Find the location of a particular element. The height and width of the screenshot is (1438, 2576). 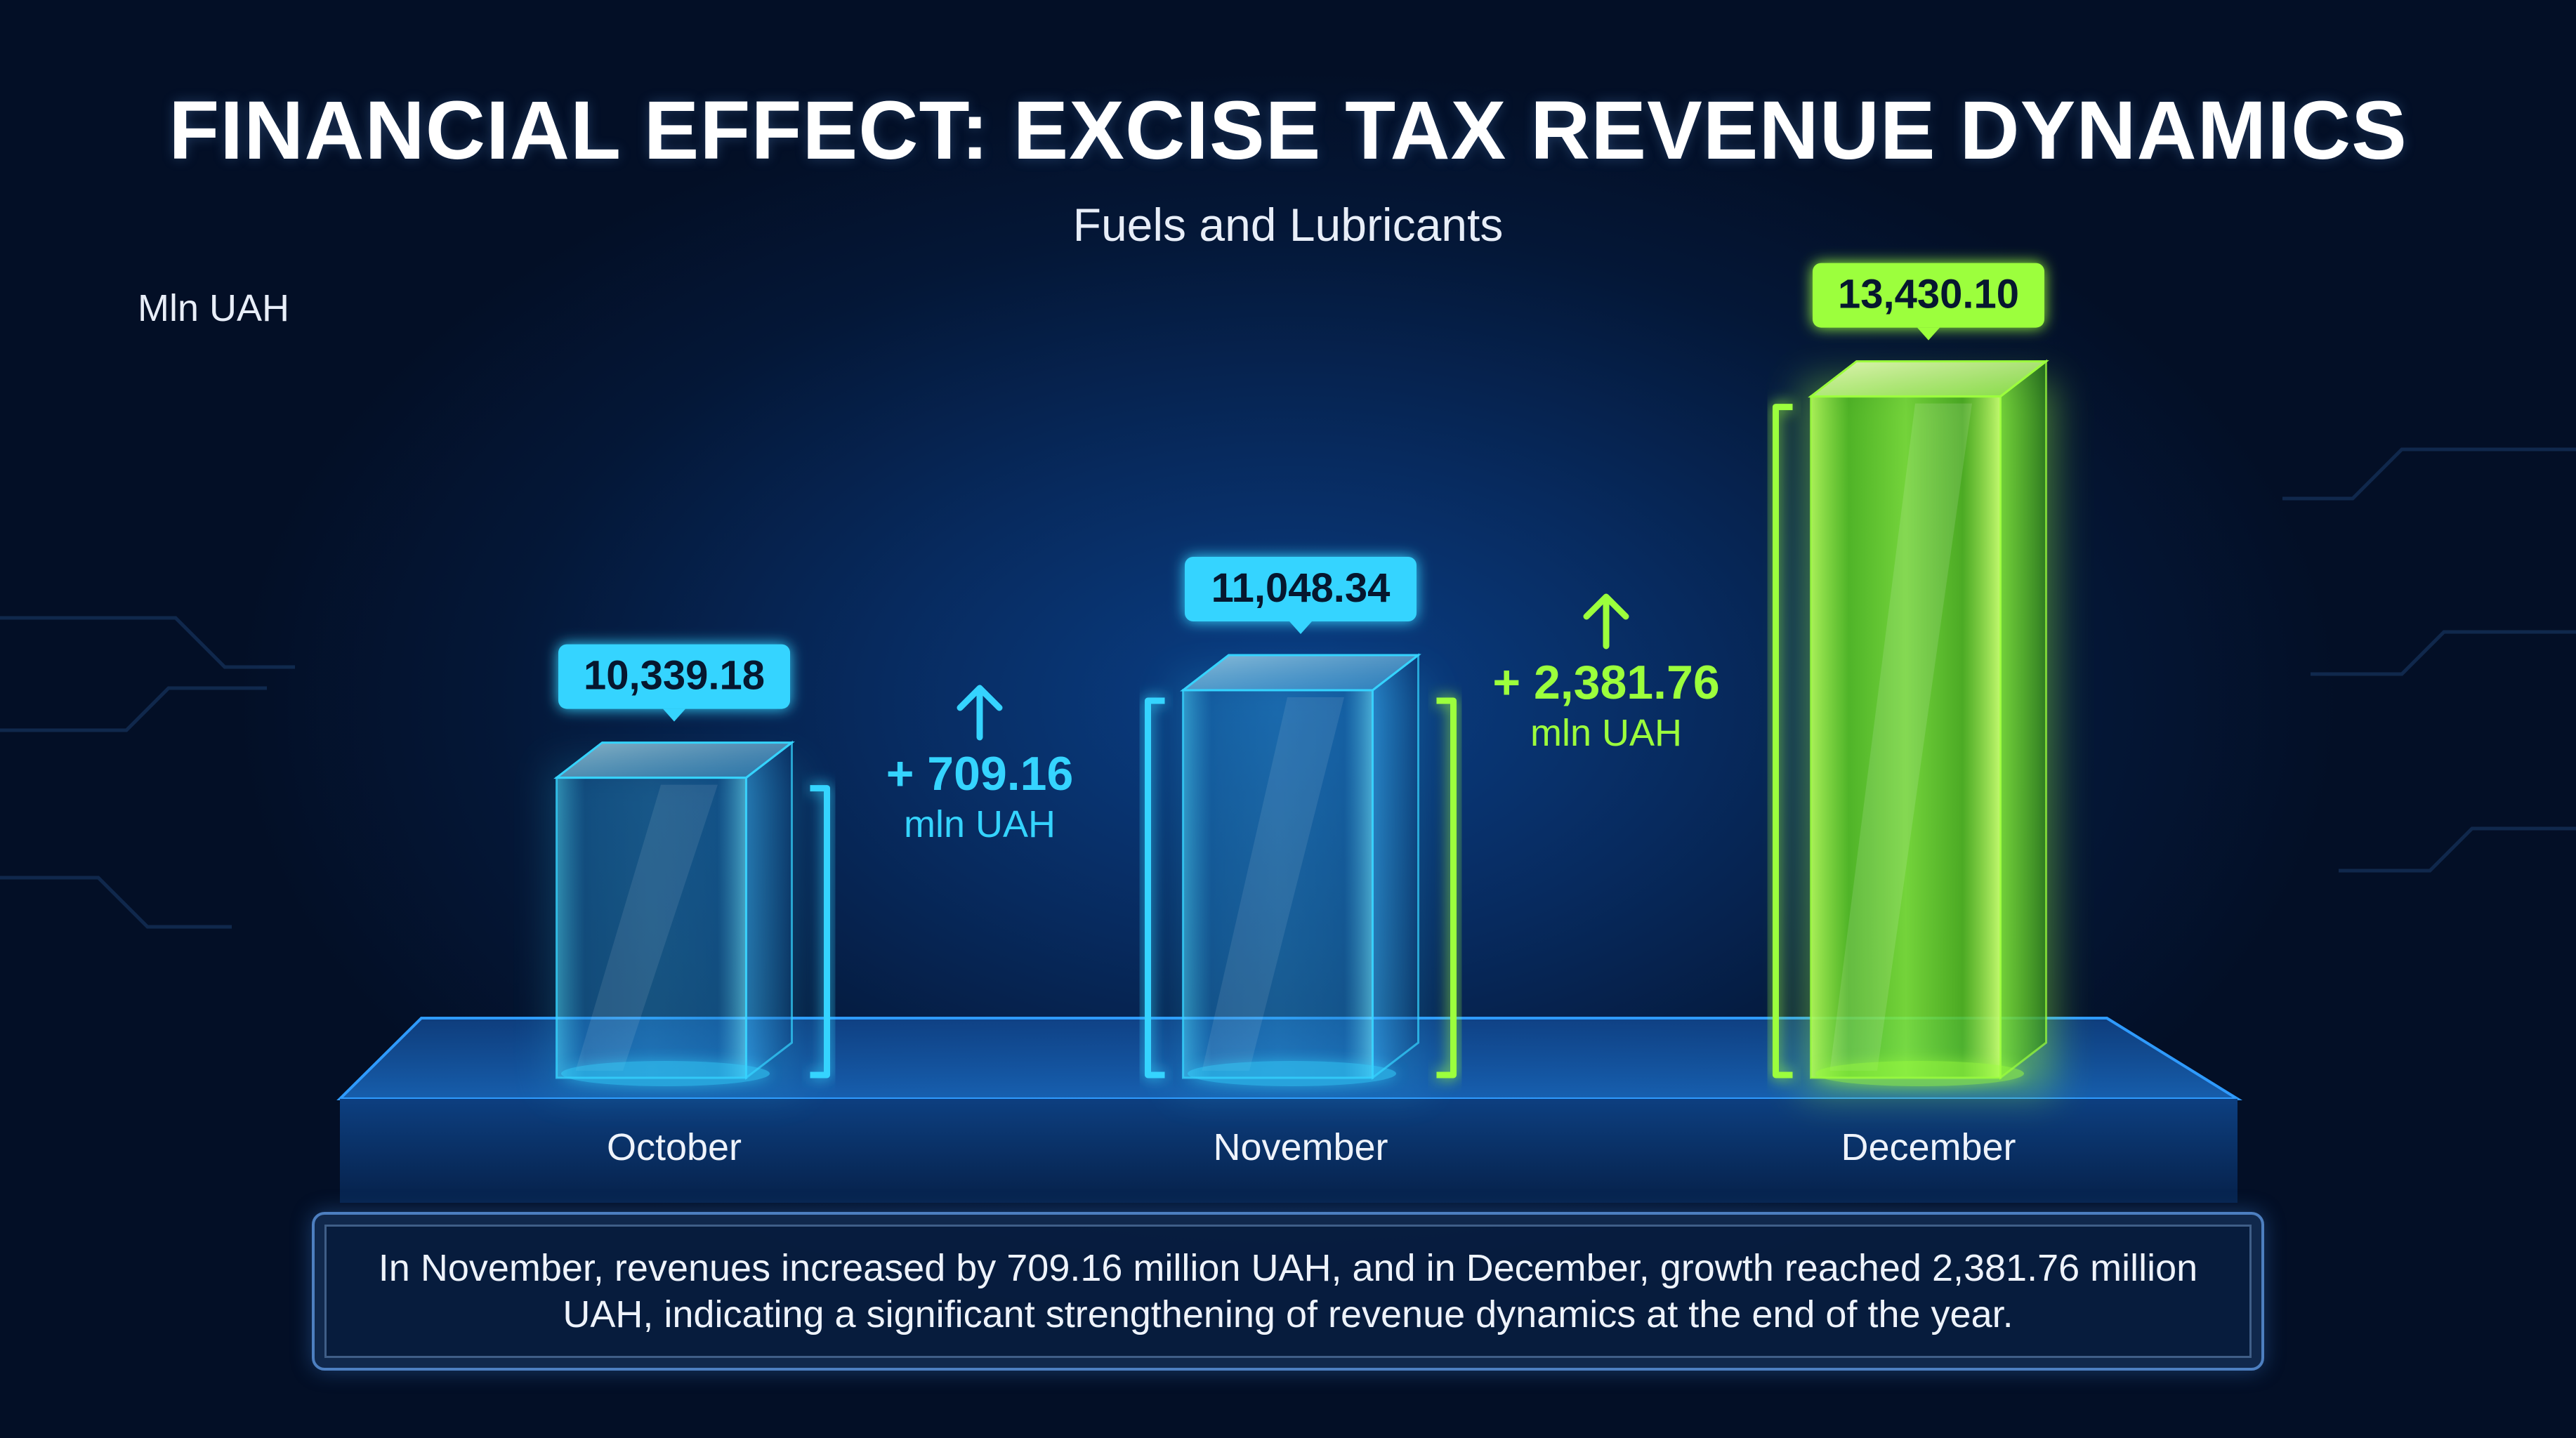

value-label-october: 10,339.18 is located at coordinates (674, 683).